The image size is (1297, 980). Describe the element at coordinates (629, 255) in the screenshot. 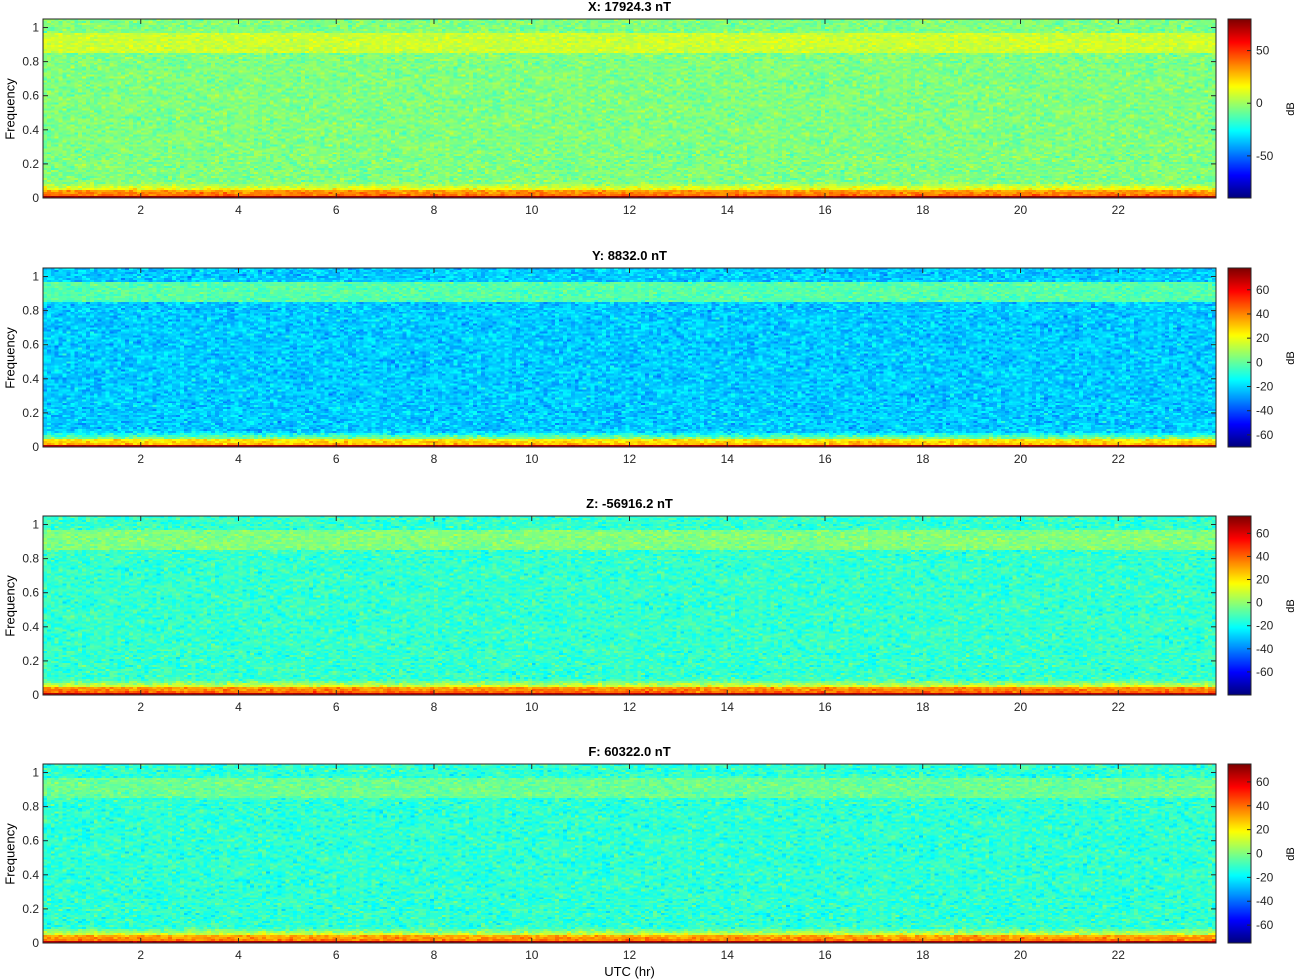

I see `panel-title: Y: 8832.0 nT` at that location.